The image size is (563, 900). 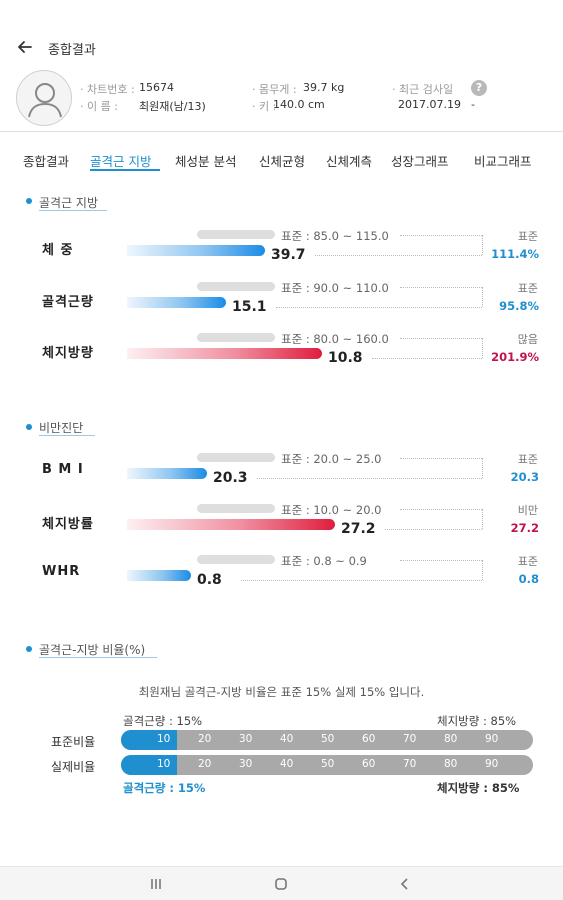 What do you see at coordinates (420, 161) in the screenshot?
I see `tab-5: 성장그래프` at bounding box center [420, 161].